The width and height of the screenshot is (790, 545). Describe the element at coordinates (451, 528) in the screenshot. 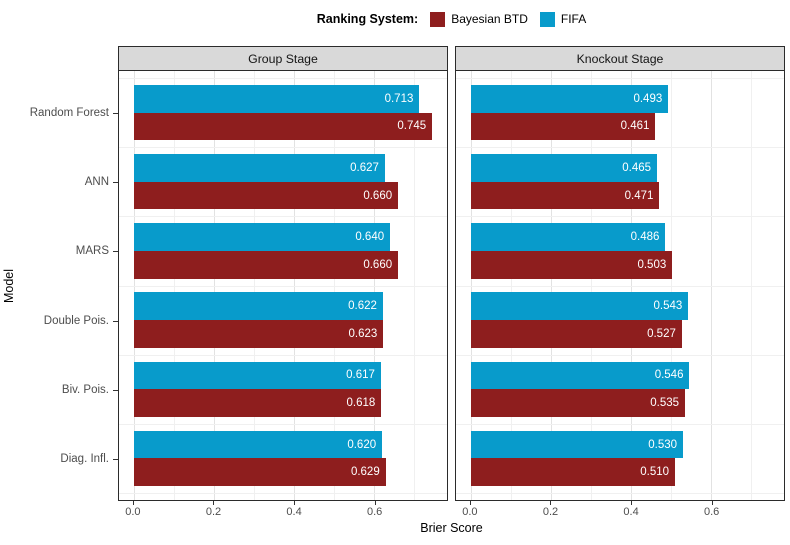

I see `x-axis-title: Brier Score` at that location.